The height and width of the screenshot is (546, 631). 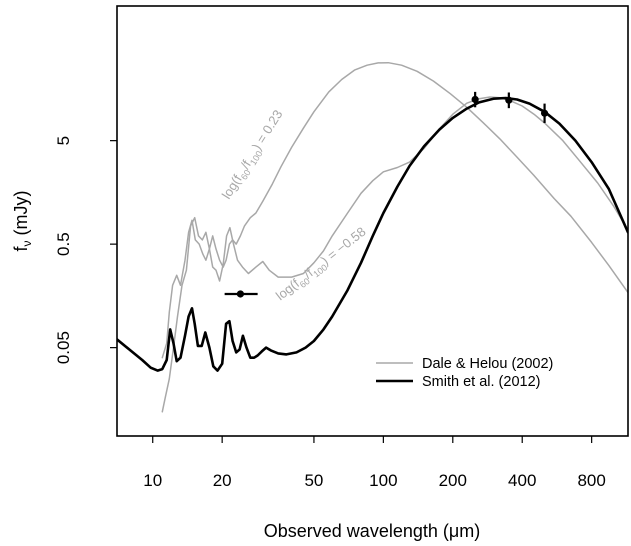 What do you see at coordinates (63, 140) in the screenshot?
I see `y-tick-label: 5` at bounding box center [63, 140].